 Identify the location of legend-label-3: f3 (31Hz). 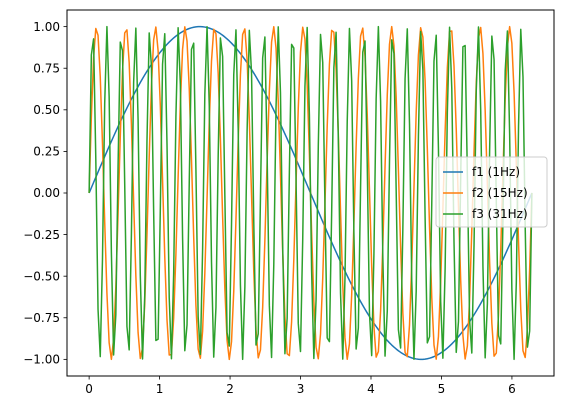
(500, 214).